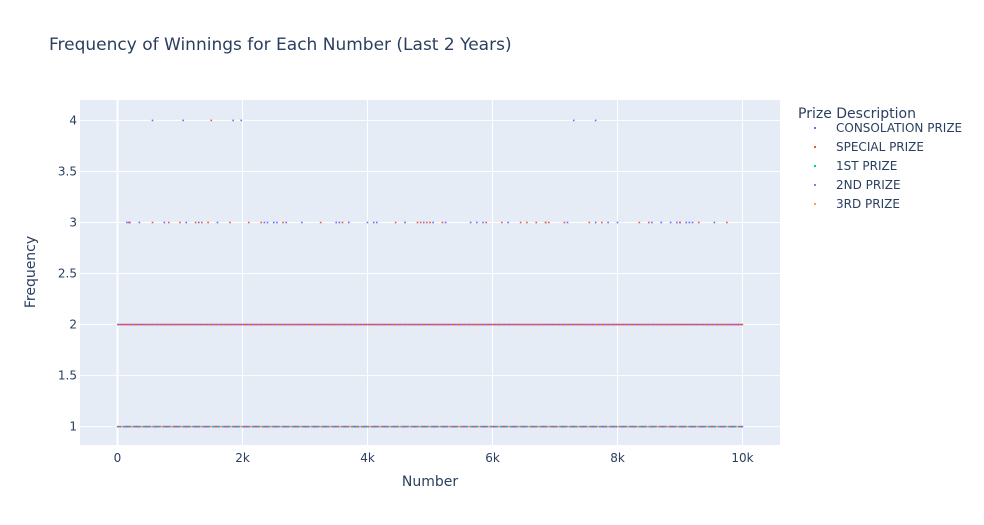  I want to click on legend-item-label: SPECIAL PRIZE, so click(880, 147).